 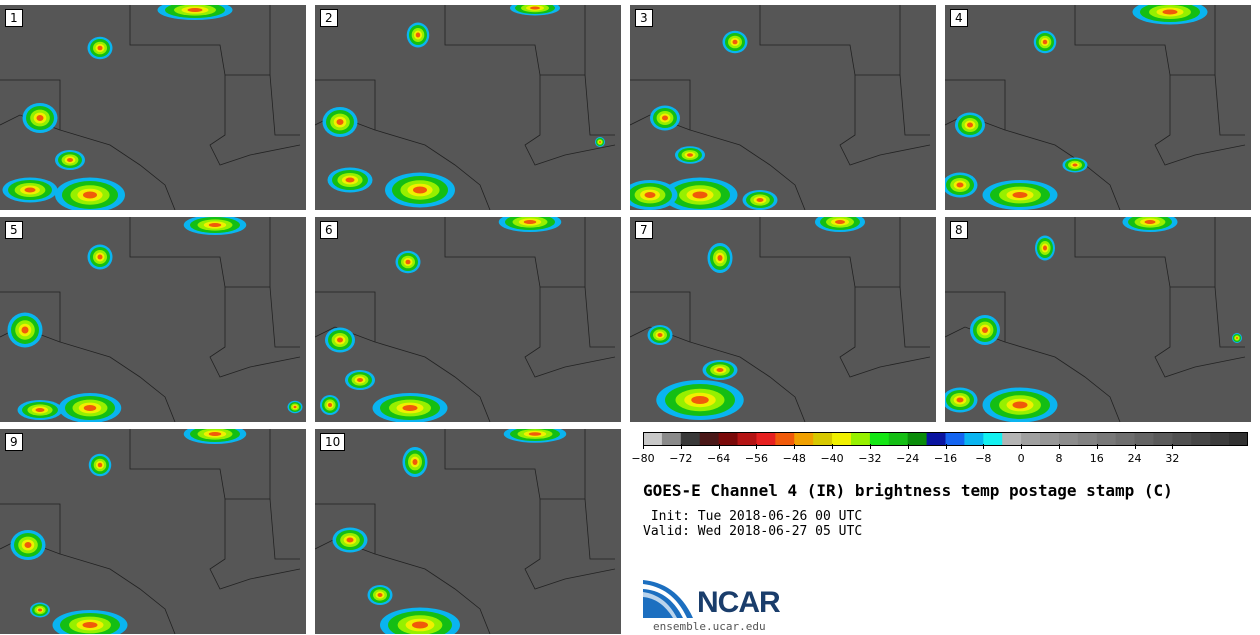 I want to click on ensemble-member-panel: 2, so click(x=468, y=107).